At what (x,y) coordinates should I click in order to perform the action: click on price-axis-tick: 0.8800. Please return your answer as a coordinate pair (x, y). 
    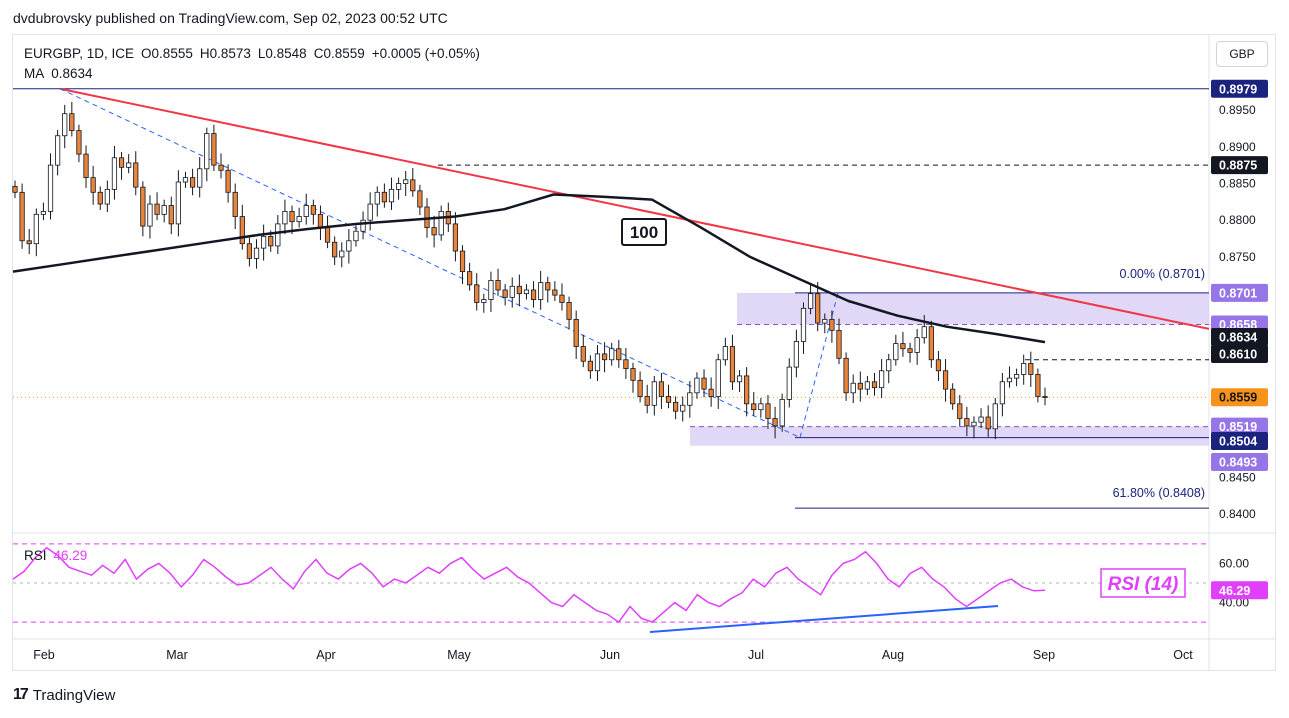
    Looking at the image, I should click on (1237, 220).